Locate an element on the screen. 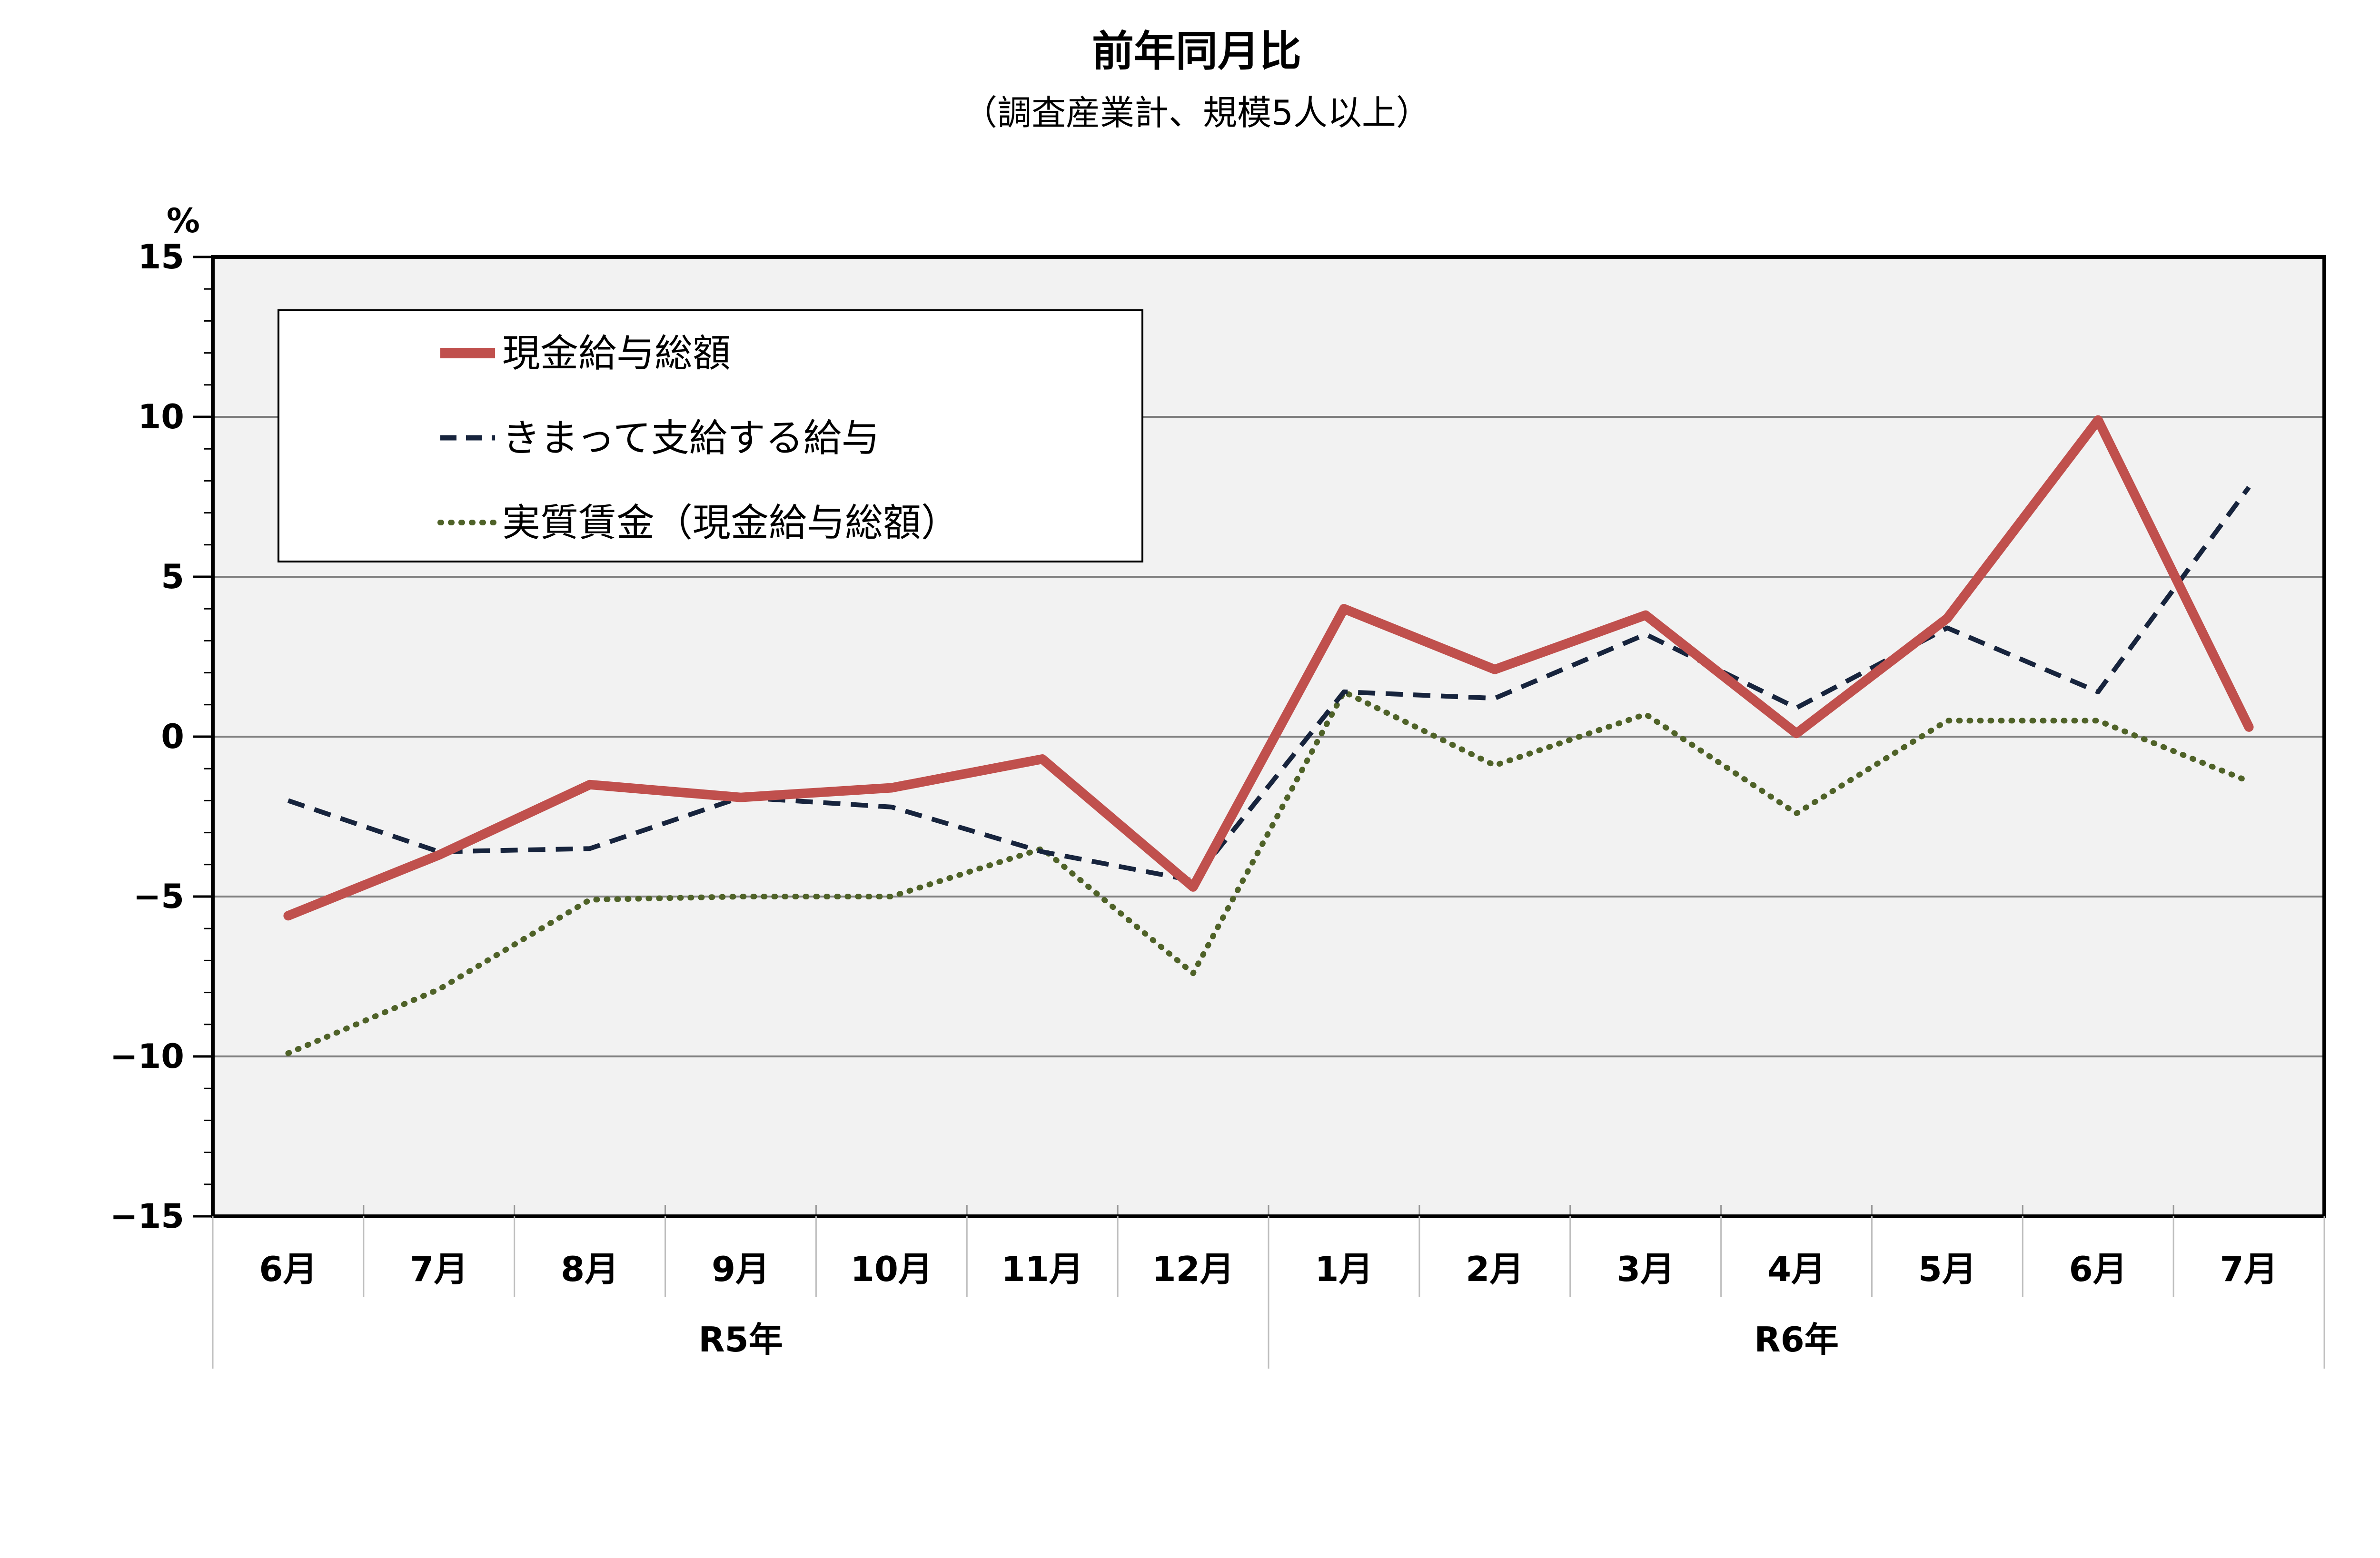  legend-item-series-3: 実質賃金（現金給与総額） is located at coordinates (698, 523).